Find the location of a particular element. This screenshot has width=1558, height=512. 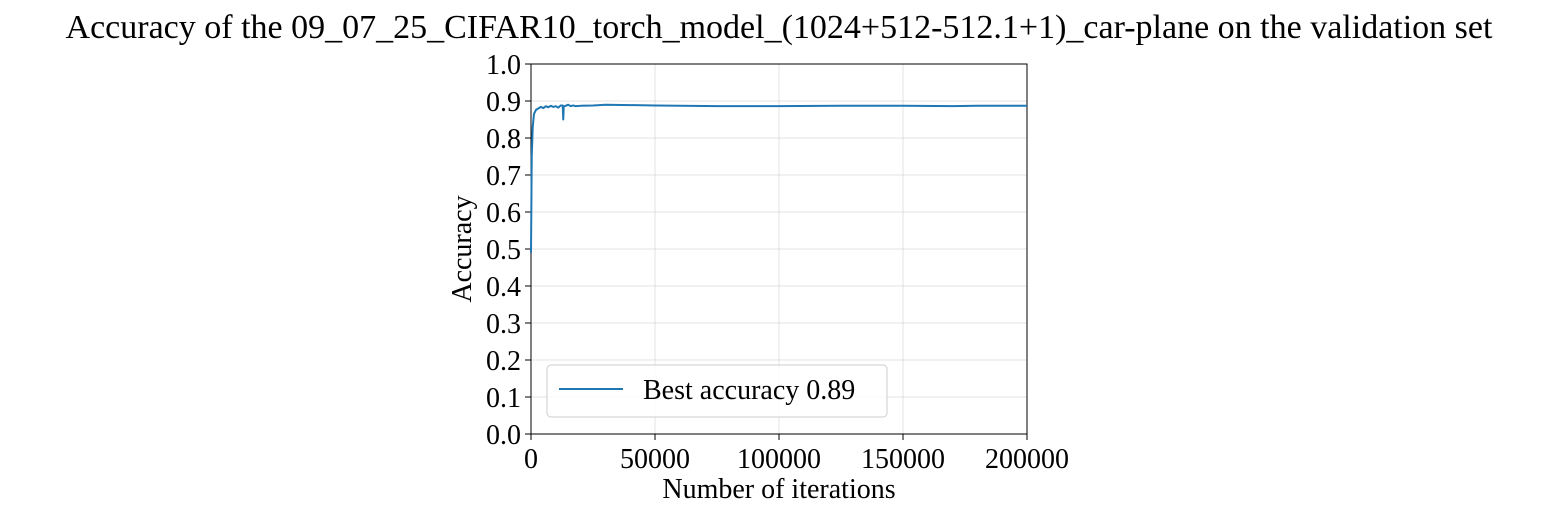

y-tick-label: 0.3 is located at coordinates (503, 324).